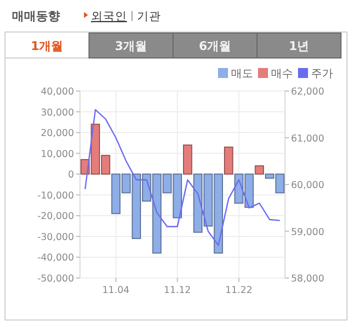 This screenshot has width=353, height=327. Describe the element at coordinates (307, 185) in the screenshot. I see `y2-tick-label: 60,000` at that location.